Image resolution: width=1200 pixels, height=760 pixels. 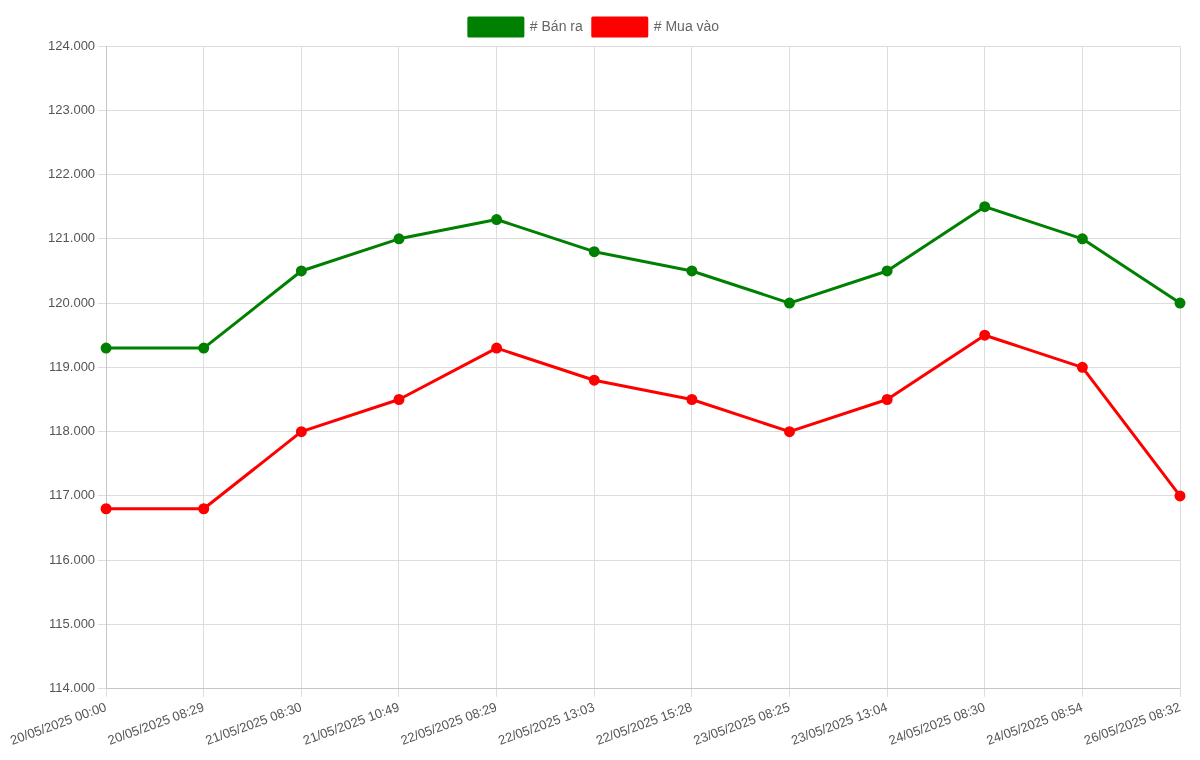 What do you see at coordinates (72, 174) in the screenshot?
I see `y-tick-label: 122.000` at bounding box center [72, 174].